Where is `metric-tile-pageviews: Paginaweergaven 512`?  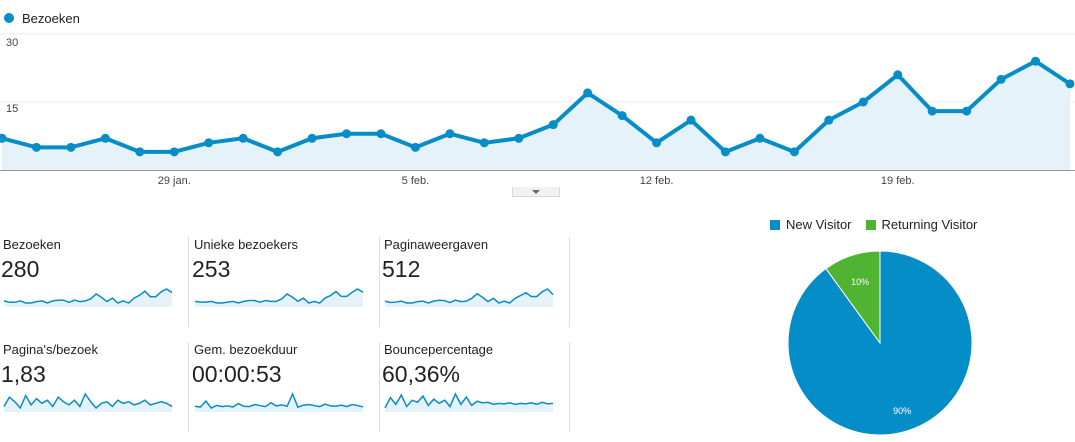 metric-tile-pageviews: Paginaweergaven 512 is located at coordinates (475, 282).